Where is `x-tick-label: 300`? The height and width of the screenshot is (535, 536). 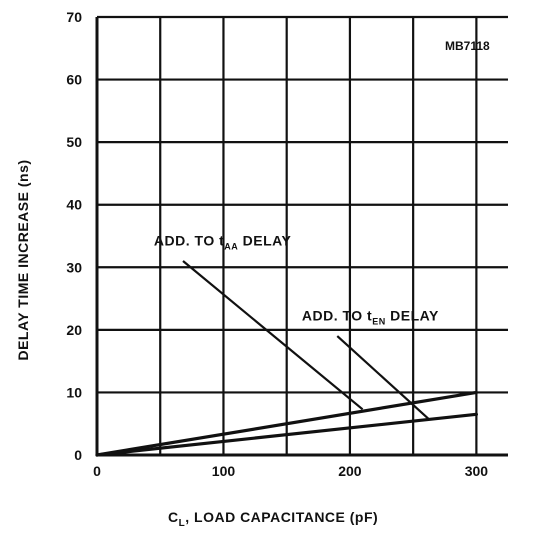 x-tick-label: 300 is located at coordinates (477, 471).